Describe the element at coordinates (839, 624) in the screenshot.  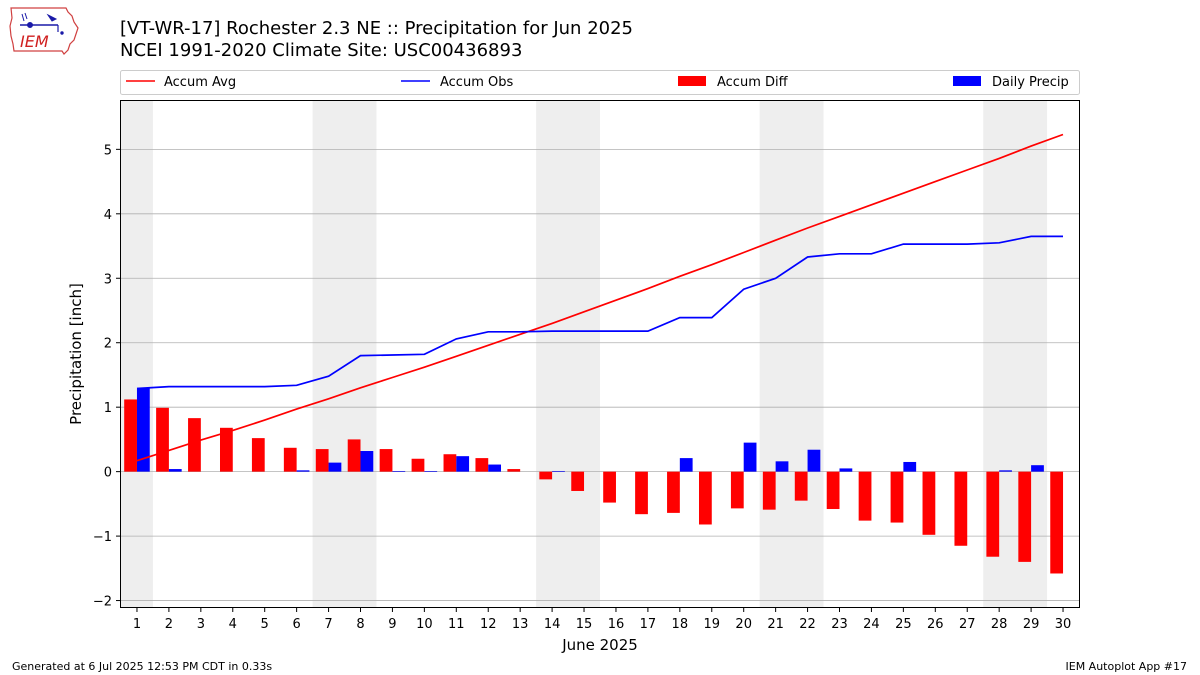
I see `x-tick-label: 23` at that location.